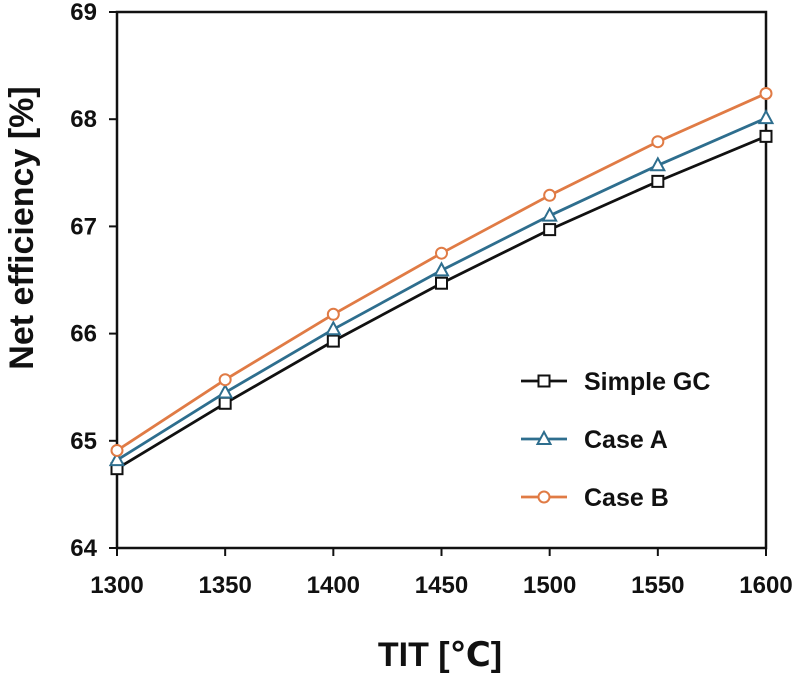  I want to click on x-tick-label: 1450, so click(441, 585).